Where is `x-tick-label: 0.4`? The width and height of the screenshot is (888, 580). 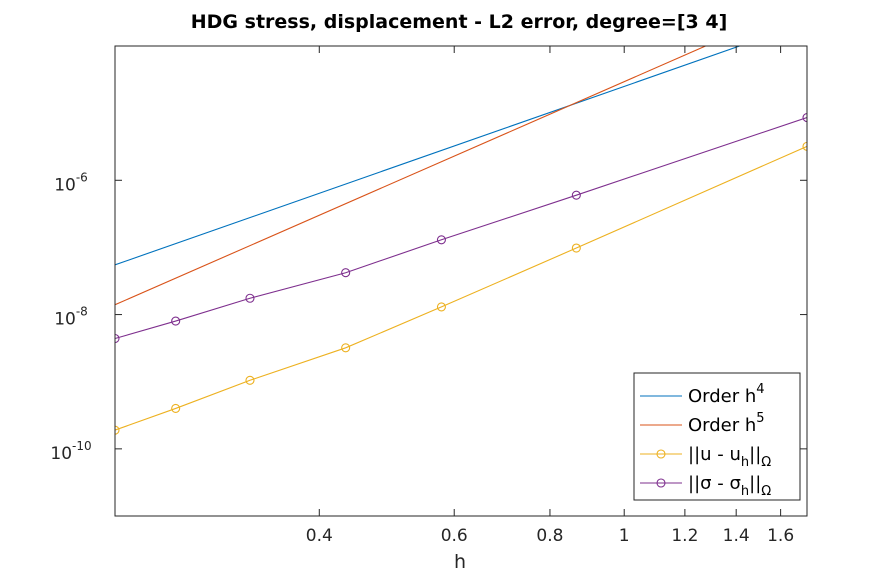
x-tick-label: 0.4 is located at coordinates (319, 536).